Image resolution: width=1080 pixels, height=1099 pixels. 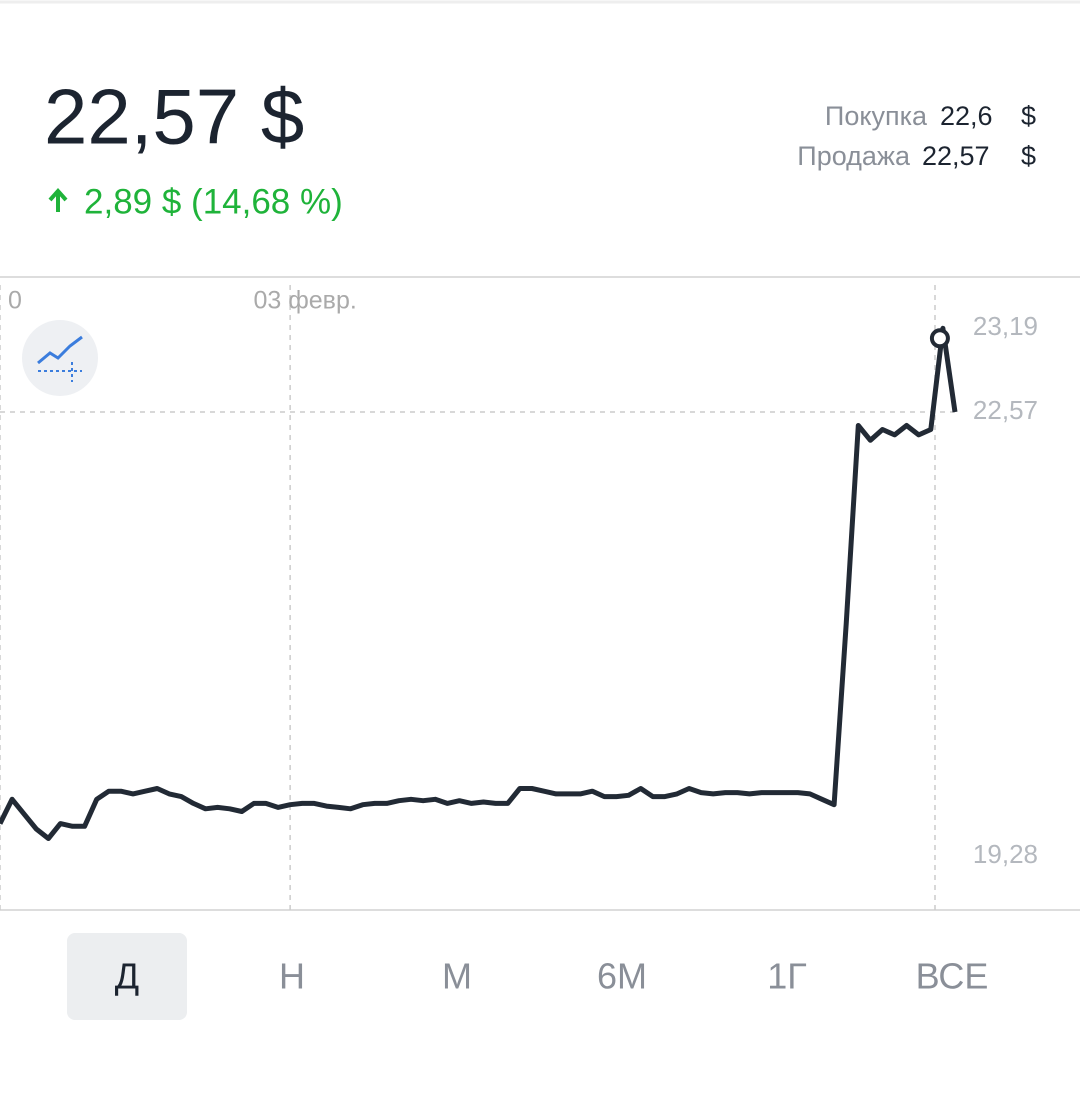 I want to click on y-tick-label: 19,28, so click(x=1005, y=854).